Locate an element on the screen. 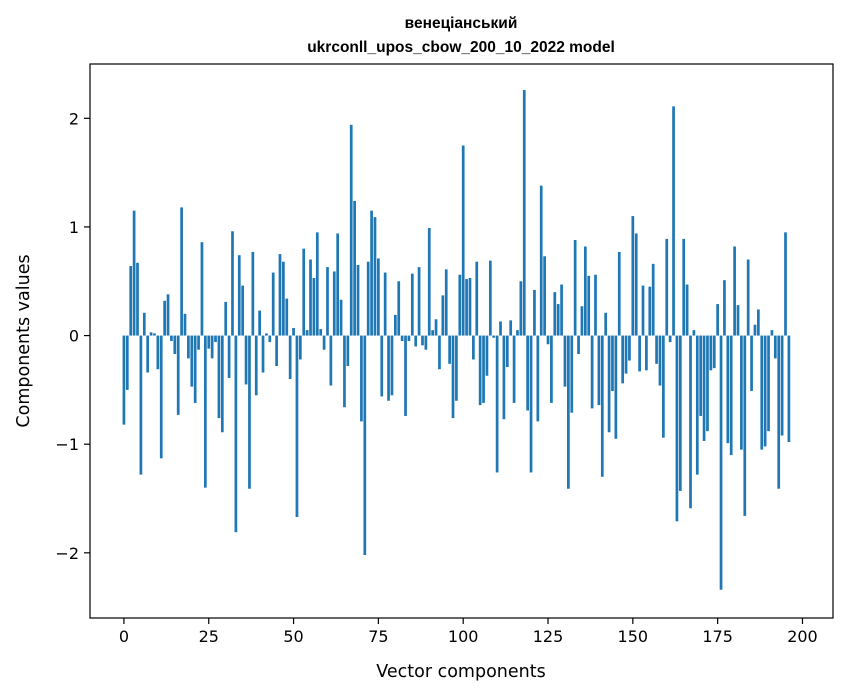  y-tick-label: −1 is located at coordinates (67, 444).